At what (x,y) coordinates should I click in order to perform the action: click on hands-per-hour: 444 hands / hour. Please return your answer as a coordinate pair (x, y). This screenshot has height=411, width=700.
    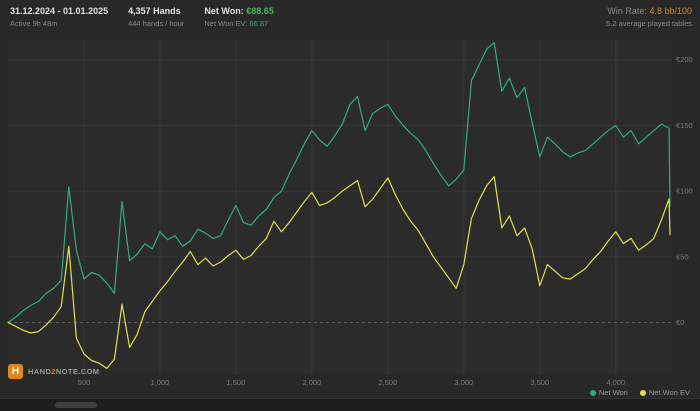
    Looking at the image, I should click on (156, 23).